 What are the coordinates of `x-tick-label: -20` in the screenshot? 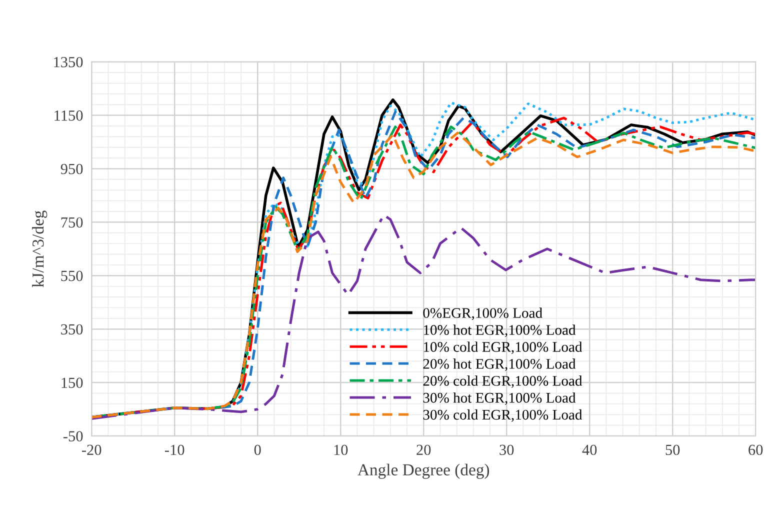 It's located at (92, 450).